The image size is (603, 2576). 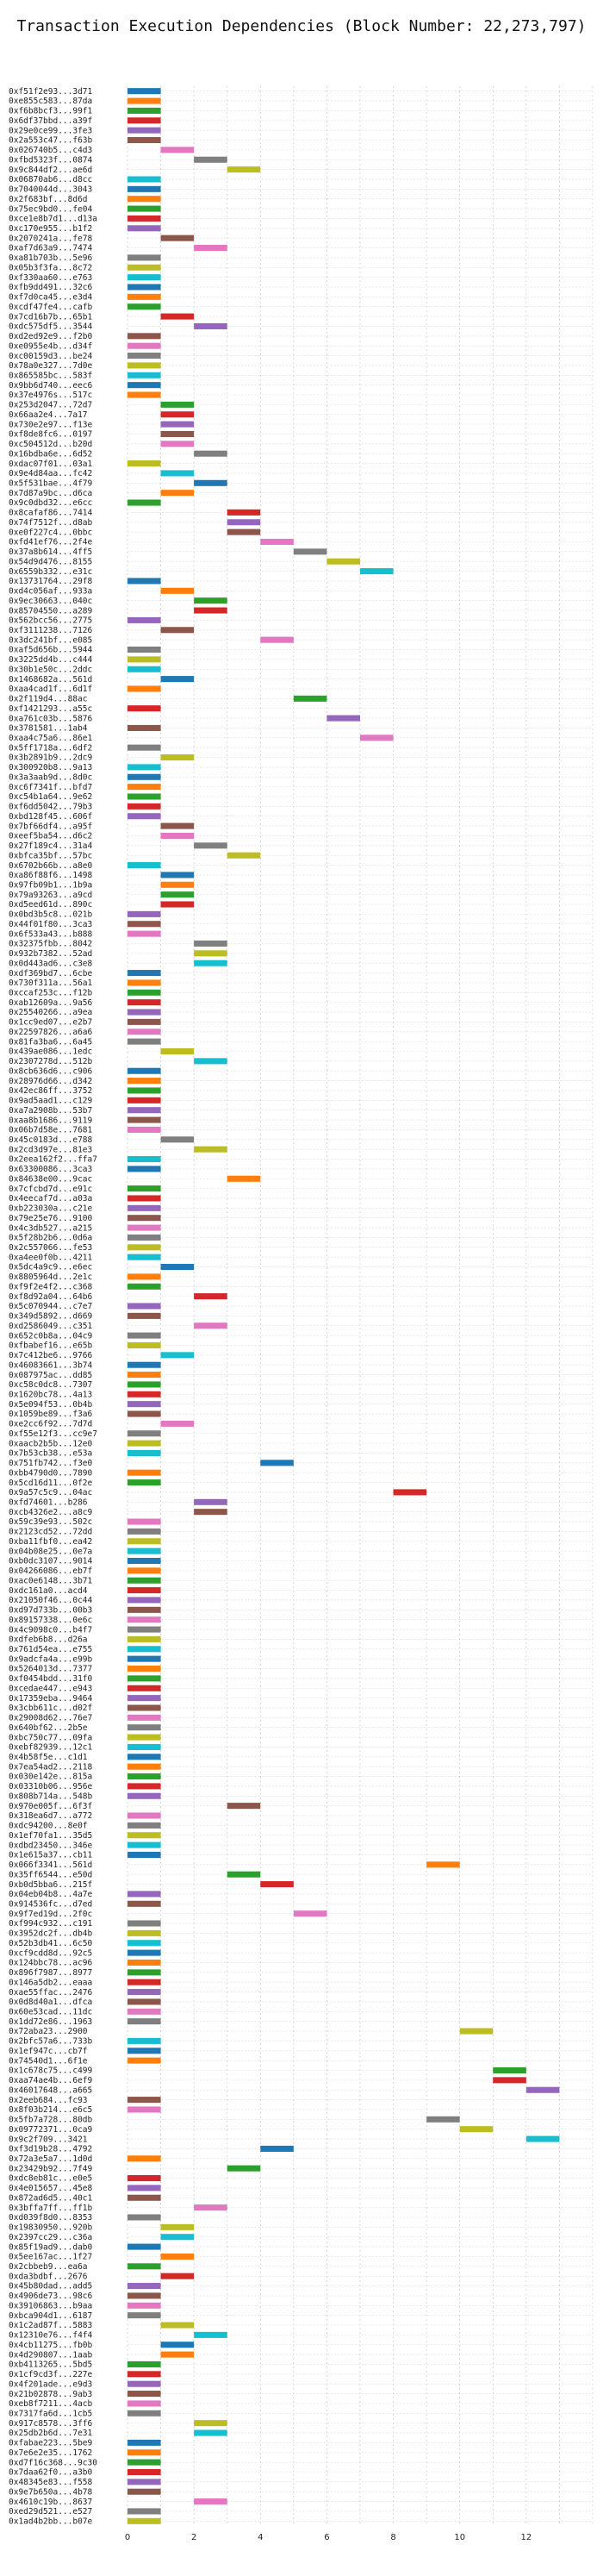 What do you see at coordinates (51, 1561) in the screenshot?
I see `transaction-label: 0xb0dc3107...9014` at bounding box center [51, 1561].